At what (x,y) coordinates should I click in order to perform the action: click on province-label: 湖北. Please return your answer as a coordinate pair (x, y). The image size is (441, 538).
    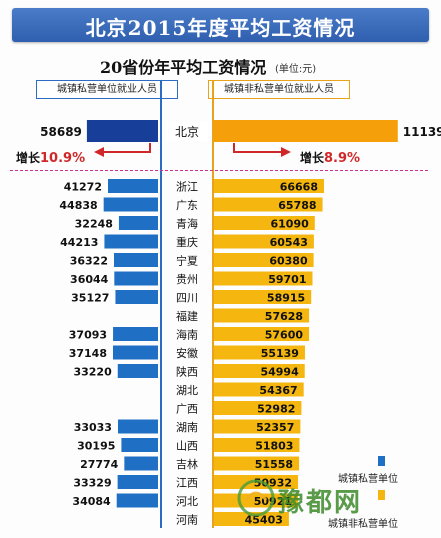
    Looking at the image, I should click on (187, 390).